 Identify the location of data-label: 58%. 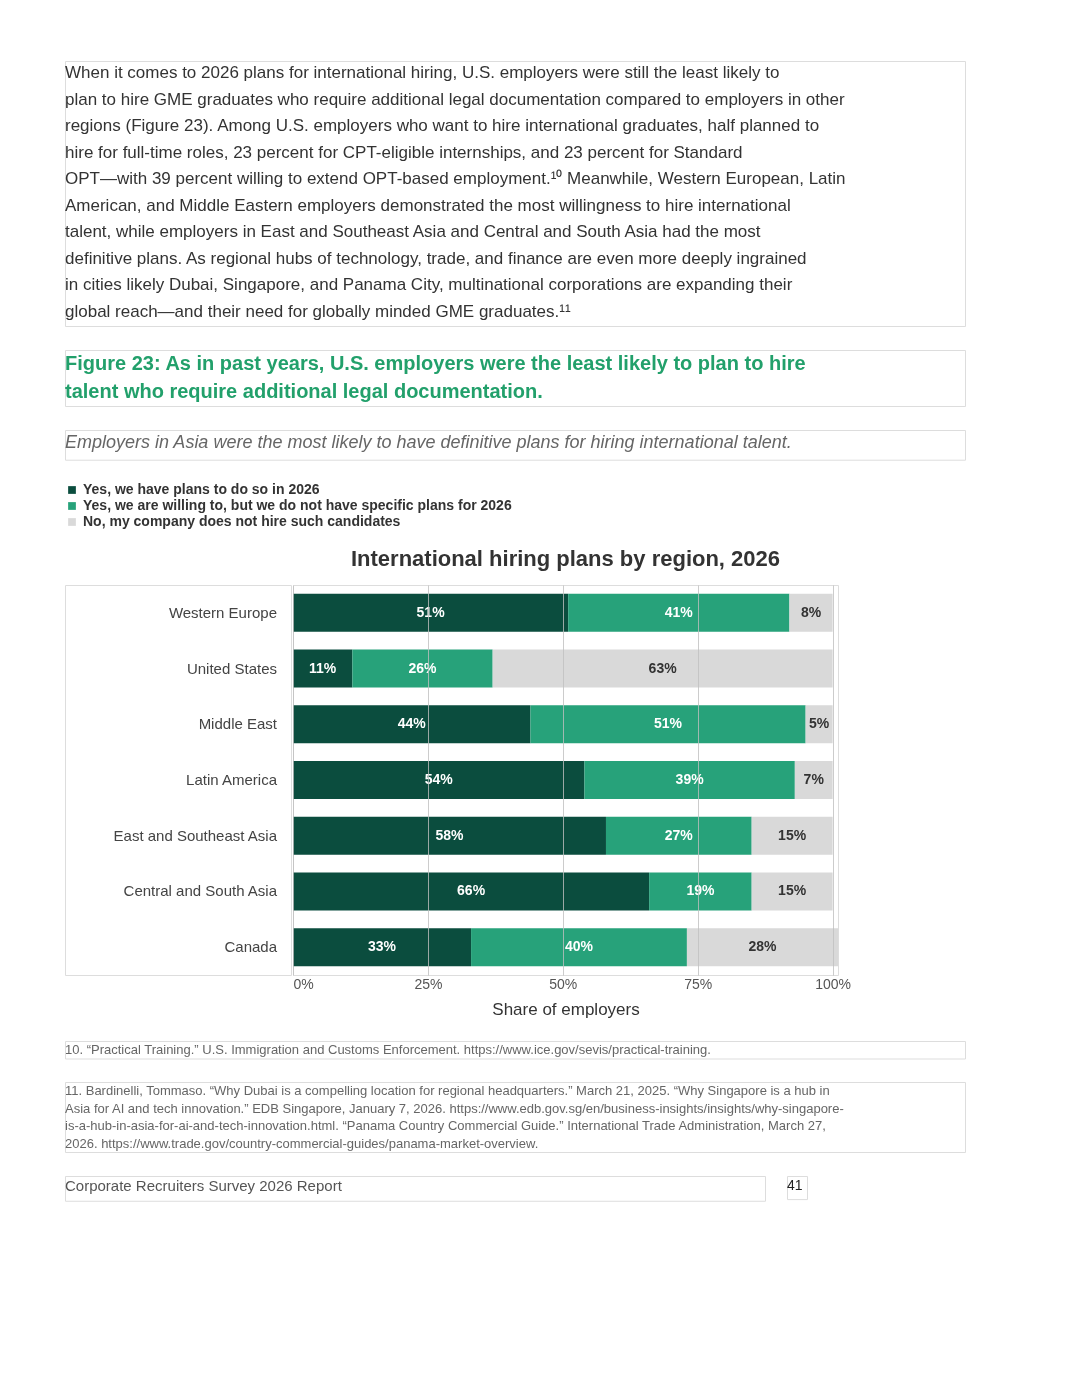
(450, 834).